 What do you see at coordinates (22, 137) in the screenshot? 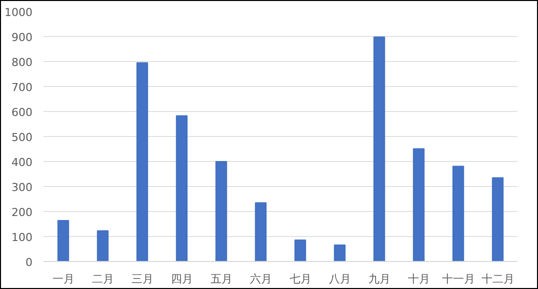
I see `y-tick-label: 500` at bounding box center [22, 137].